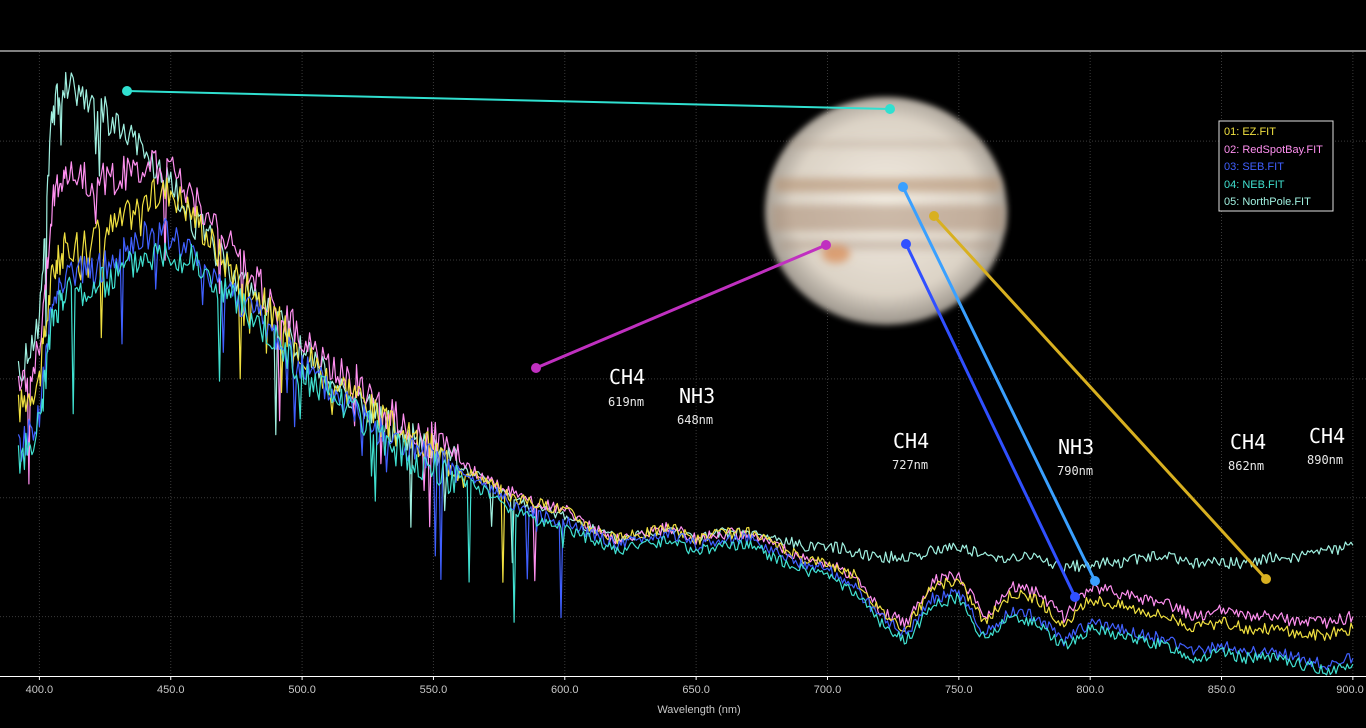  I want to click on x-tick-label: 700.0, so click(828, 690).